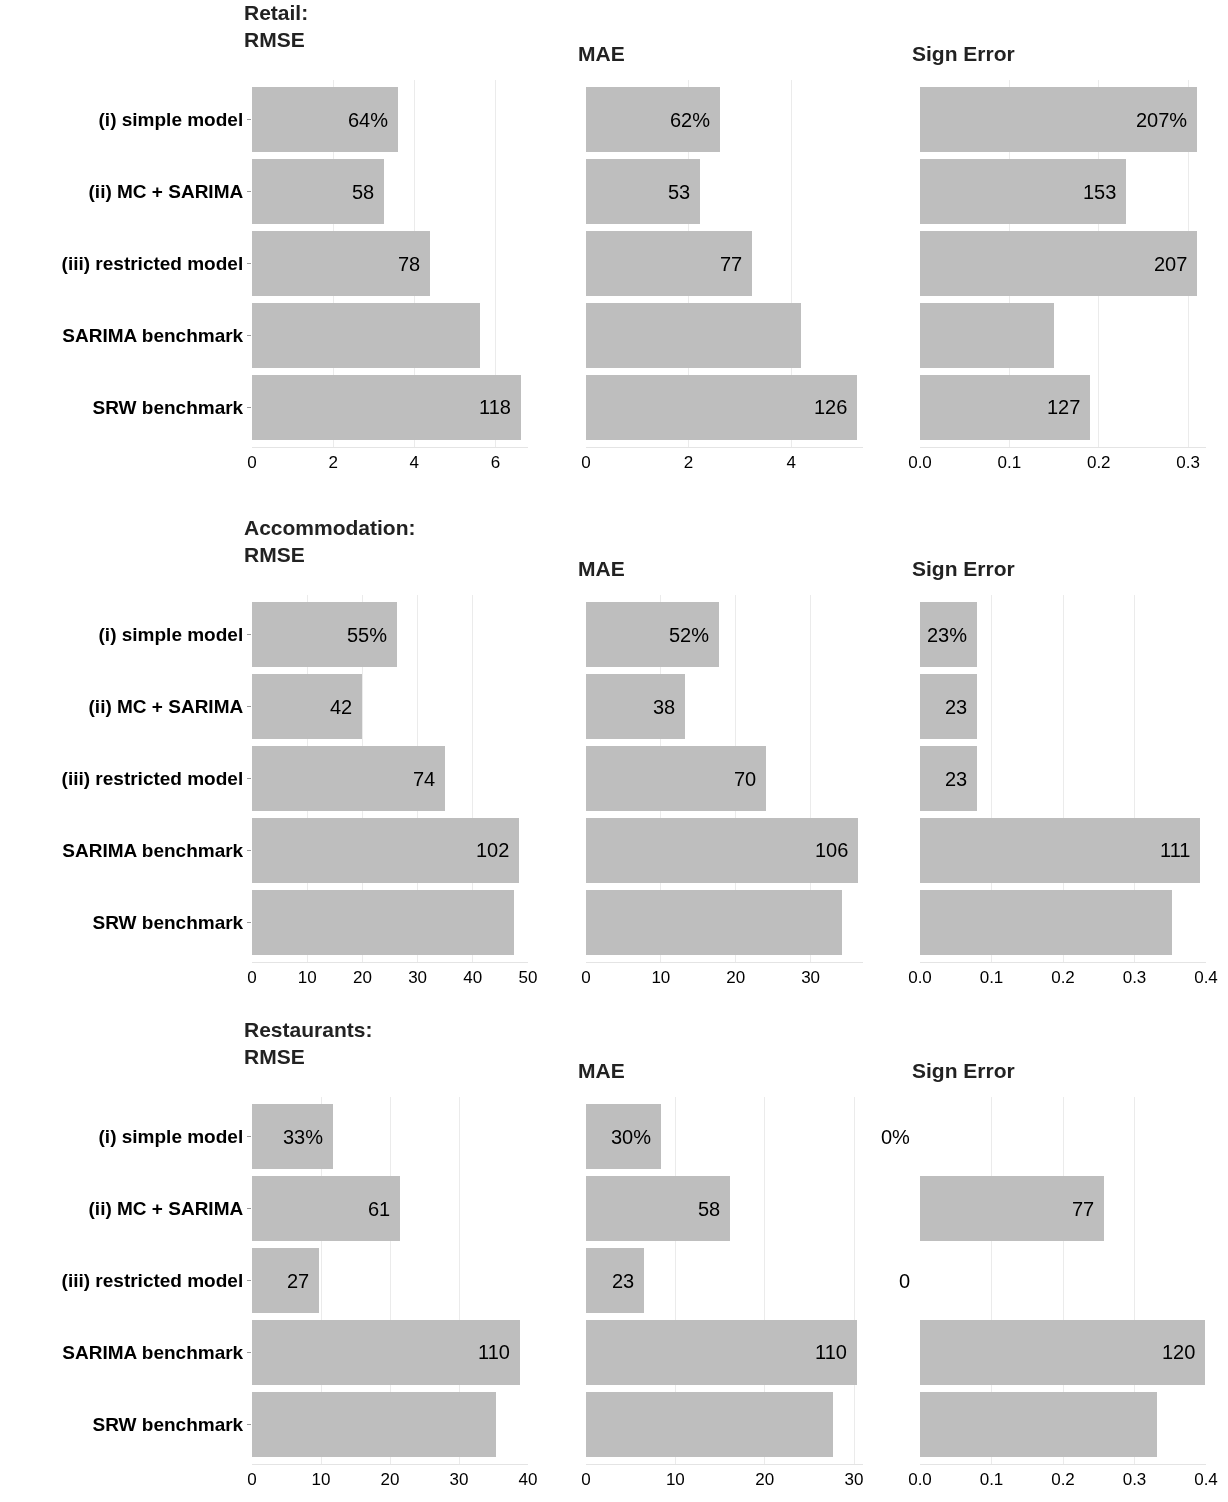  I want to click on annotation: 78, so click(409, 264).